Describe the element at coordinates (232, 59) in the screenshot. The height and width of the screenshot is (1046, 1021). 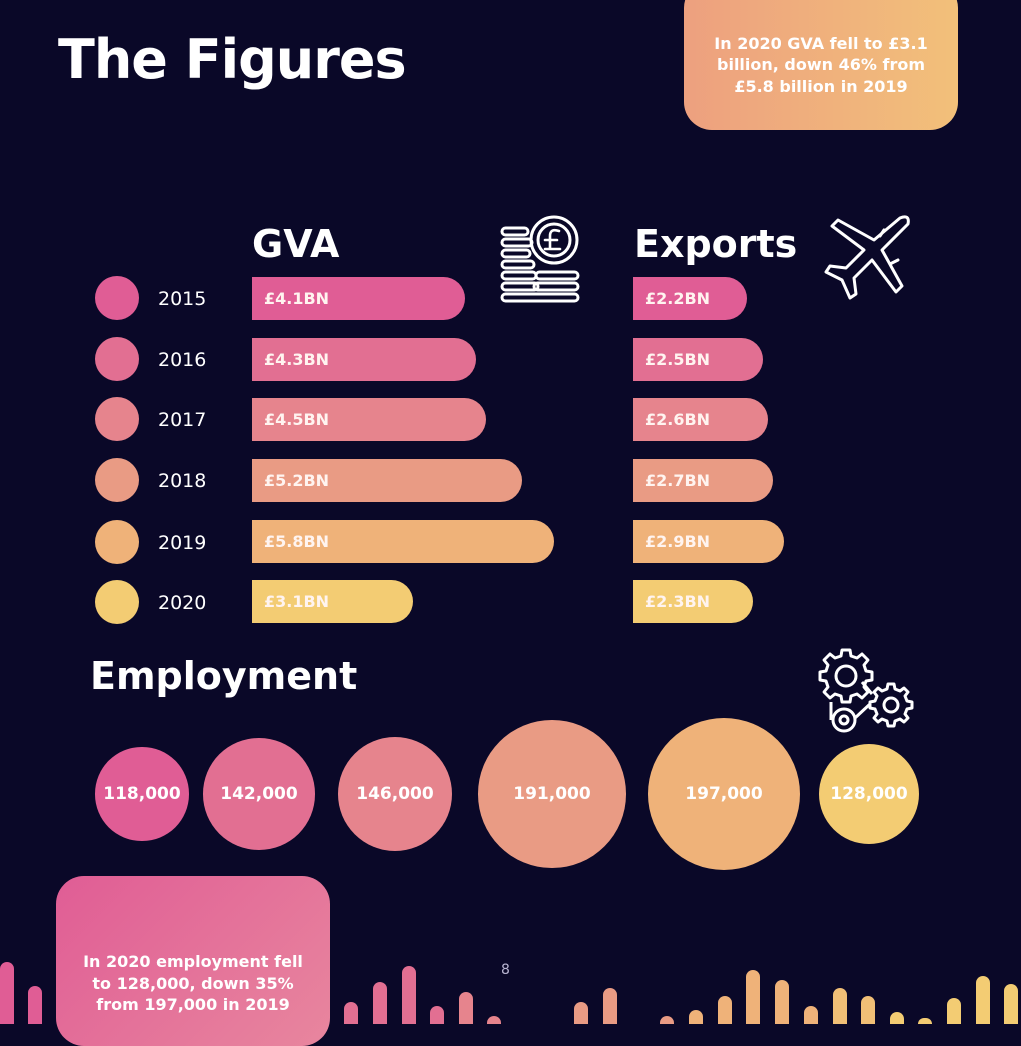
I see `page-title: The Figures` at that location.